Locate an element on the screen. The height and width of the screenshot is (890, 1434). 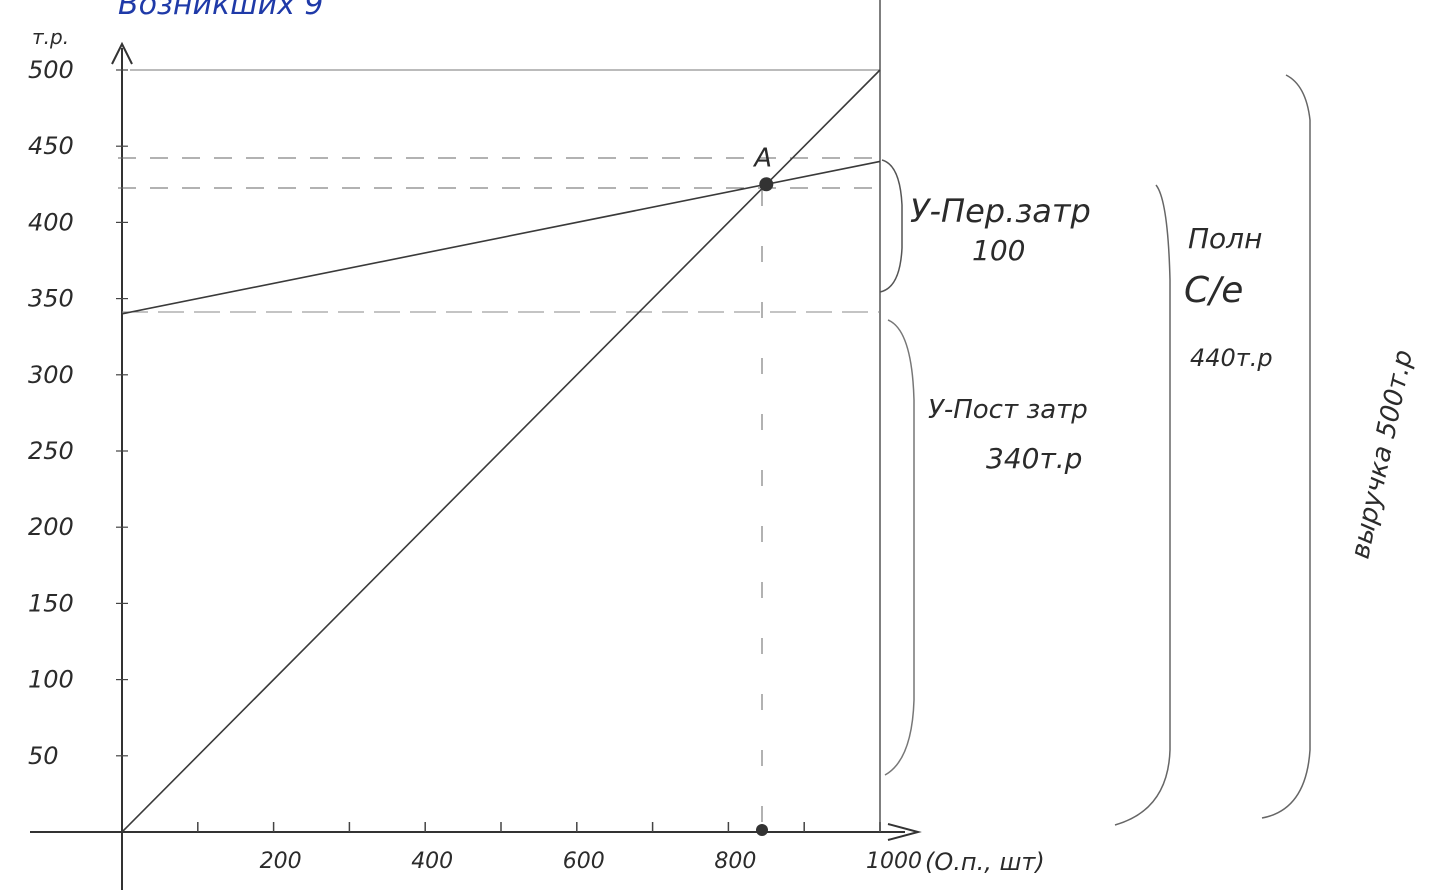
revenue-label: выручка 500т.р is located at coordinates (1383, 454).